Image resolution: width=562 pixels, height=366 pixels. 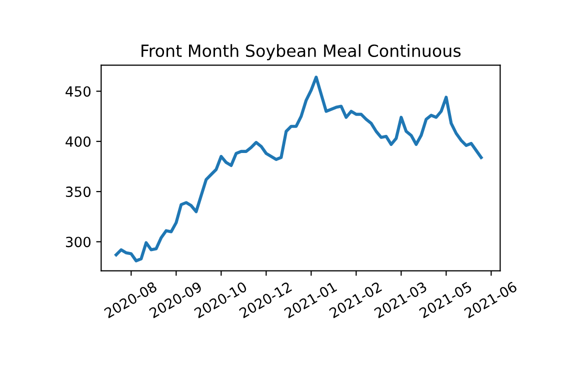 What do you see at coordinates (78, 91) in the screenshot?
I see `y-tick-label: 450` at bounding box center [78, 91].